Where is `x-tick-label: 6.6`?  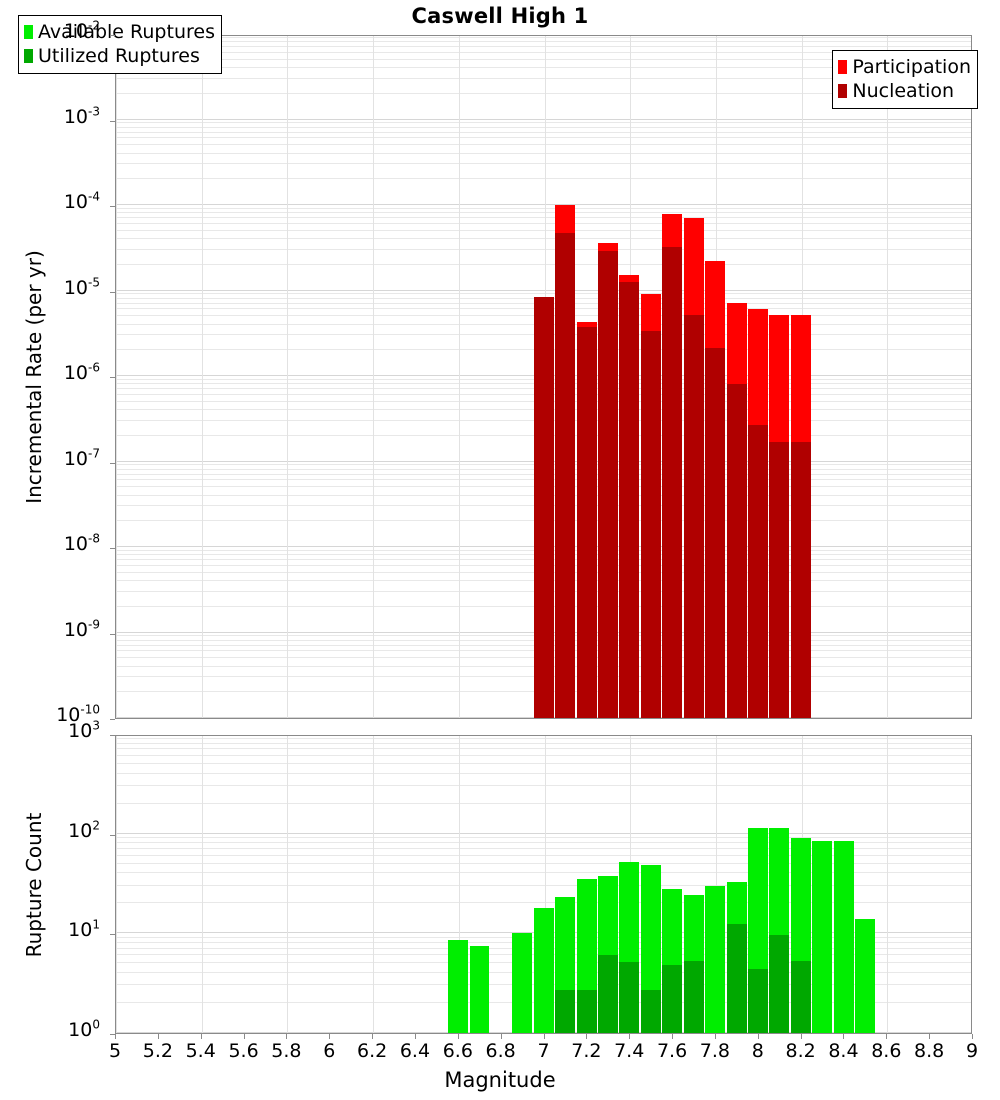 x-tick-label: 6.6 is located at coordinates (457, 1051).